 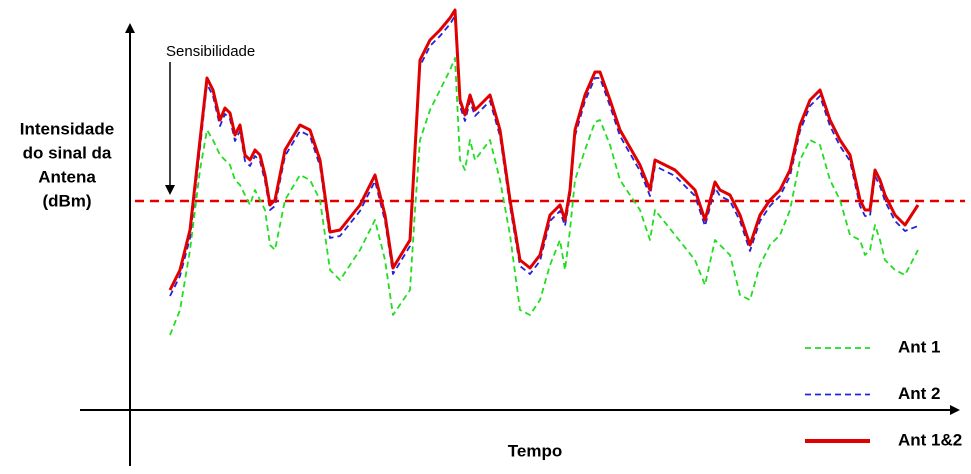 I want to click on legend-label: Ant 2, so click(x=919, y=393).